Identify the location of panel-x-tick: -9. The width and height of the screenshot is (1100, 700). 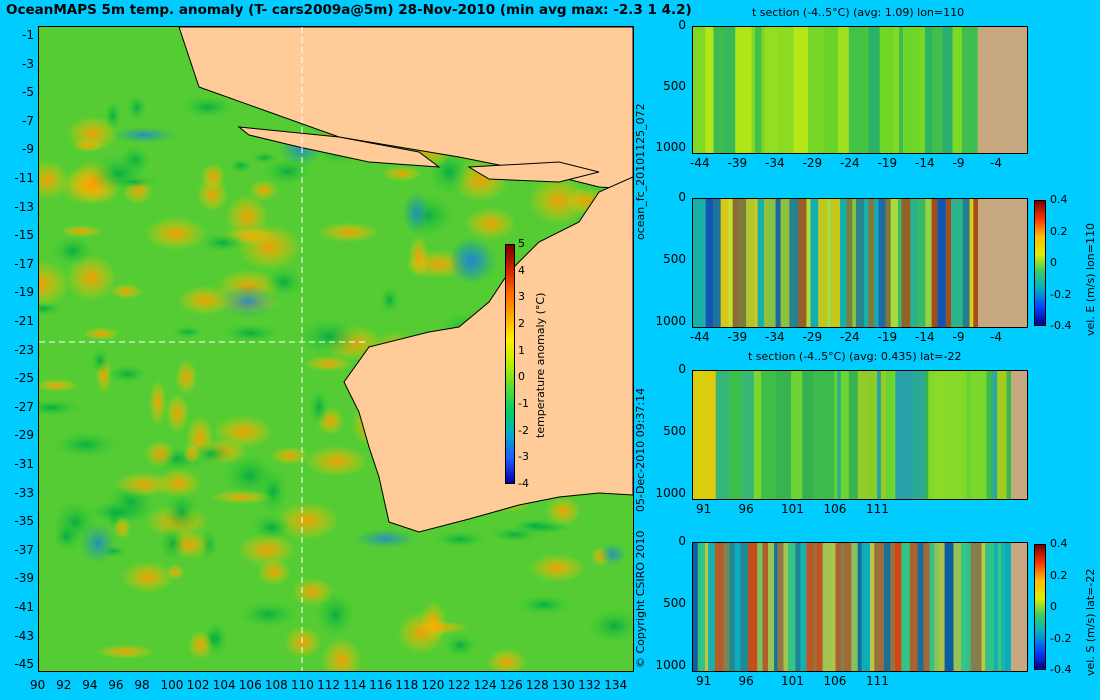
(958, 337).